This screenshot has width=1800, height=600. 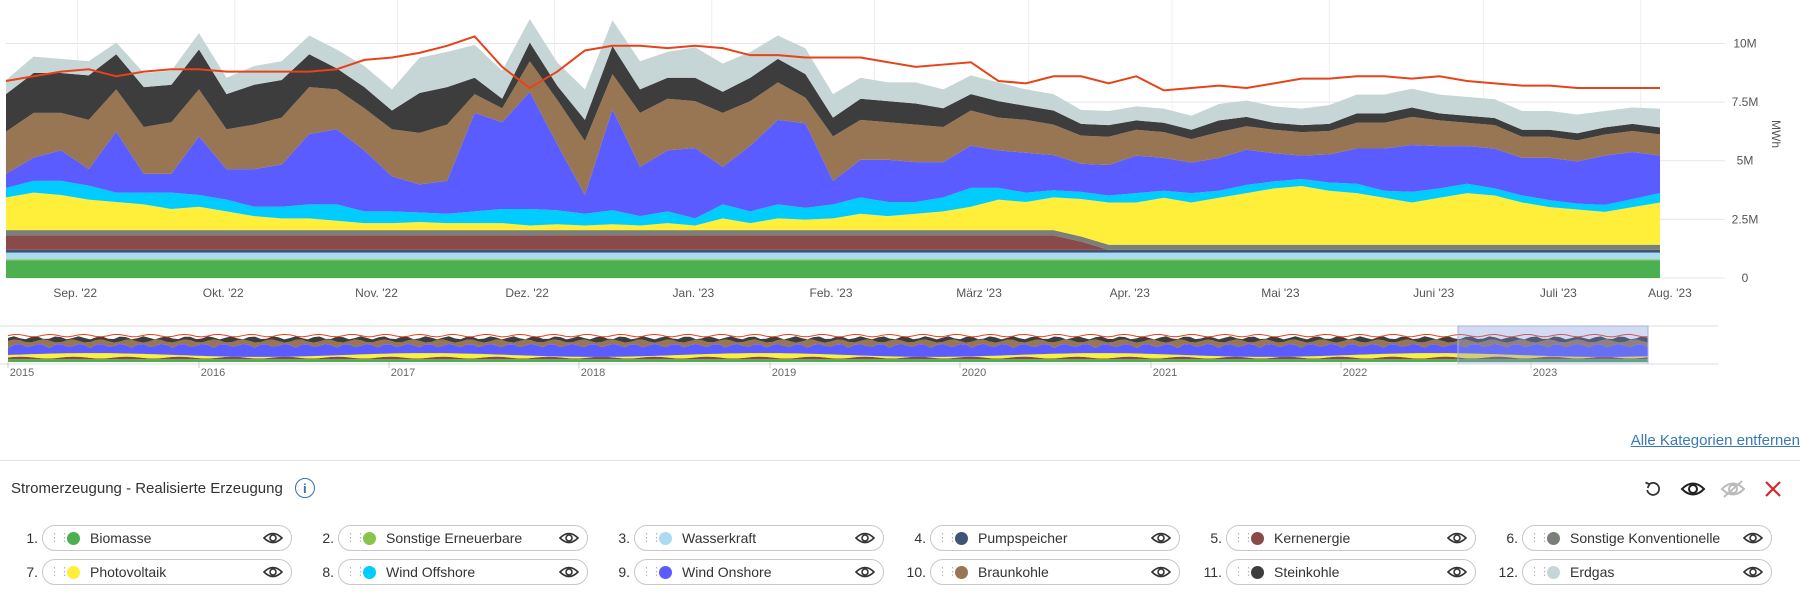 What do you see at coordinates (1280, 293) in the screenshot?
I see `x-tick-label: Mai '23` at bounding box center [1280, 293].